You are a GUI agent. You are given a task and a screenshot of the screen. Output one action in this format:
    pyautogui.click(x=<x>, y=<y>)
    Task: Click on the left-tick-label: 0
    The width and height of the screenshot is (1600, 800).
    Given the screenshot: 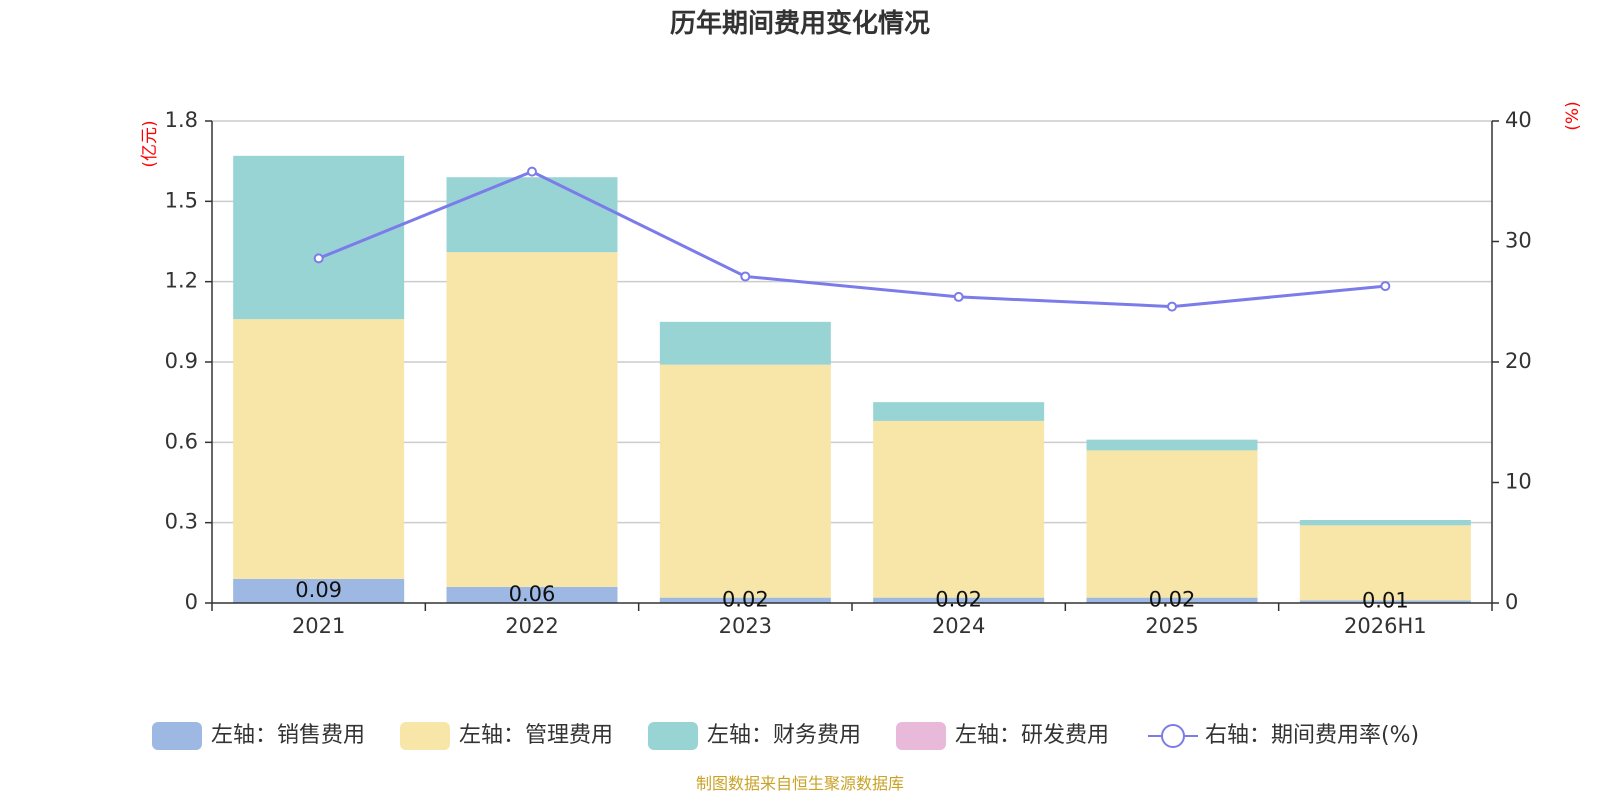 What is the action you would take?
    pyautogui.click(x=191, y=602)
    